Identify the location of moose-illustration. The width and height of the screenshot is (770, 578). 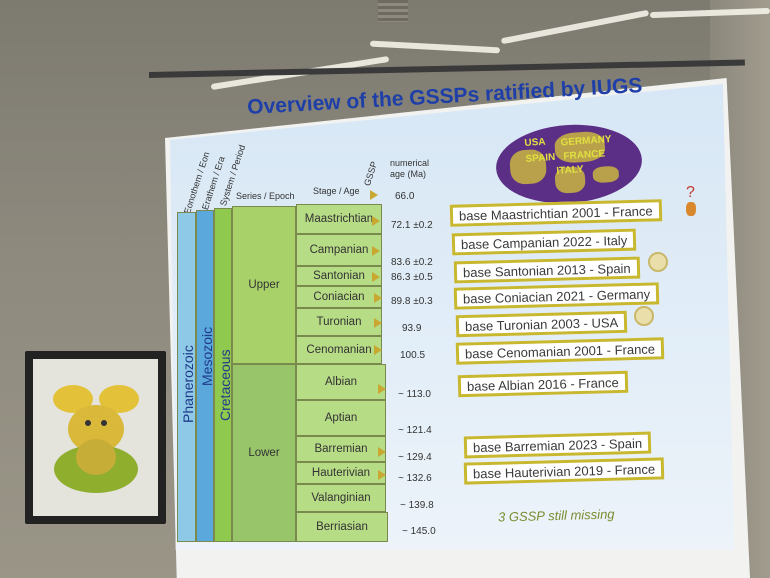
(95, 437).